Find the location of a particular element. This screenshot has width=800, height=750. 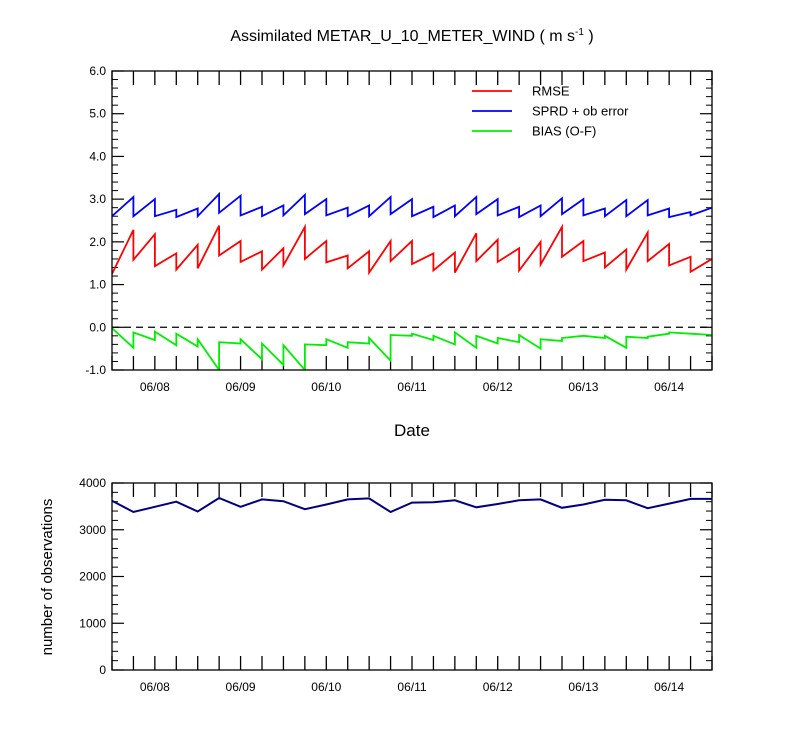

y-tick-label: 0 is located at coordinates (102, 670).